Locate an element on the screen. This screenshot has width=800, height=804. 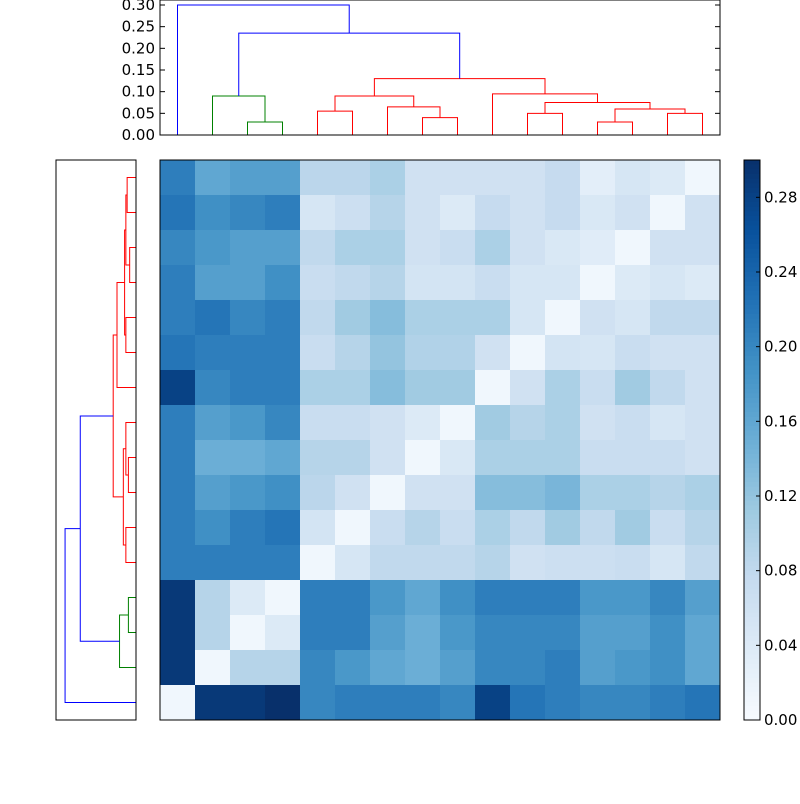
colorbar-tick-label: 0.04 is located at coordinates (780, 645).